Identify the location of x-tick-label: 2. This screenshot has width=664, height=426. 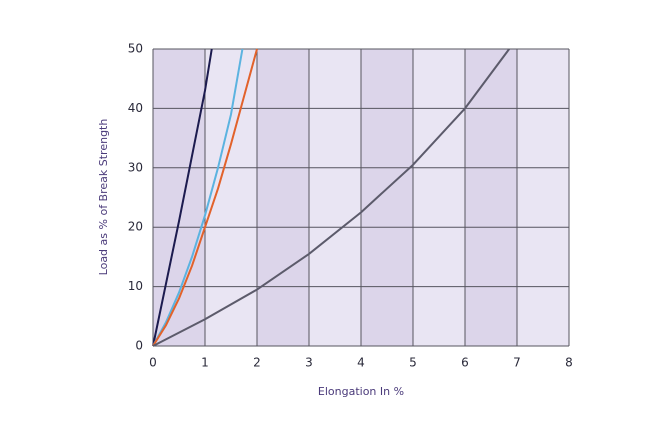
(257, 363).